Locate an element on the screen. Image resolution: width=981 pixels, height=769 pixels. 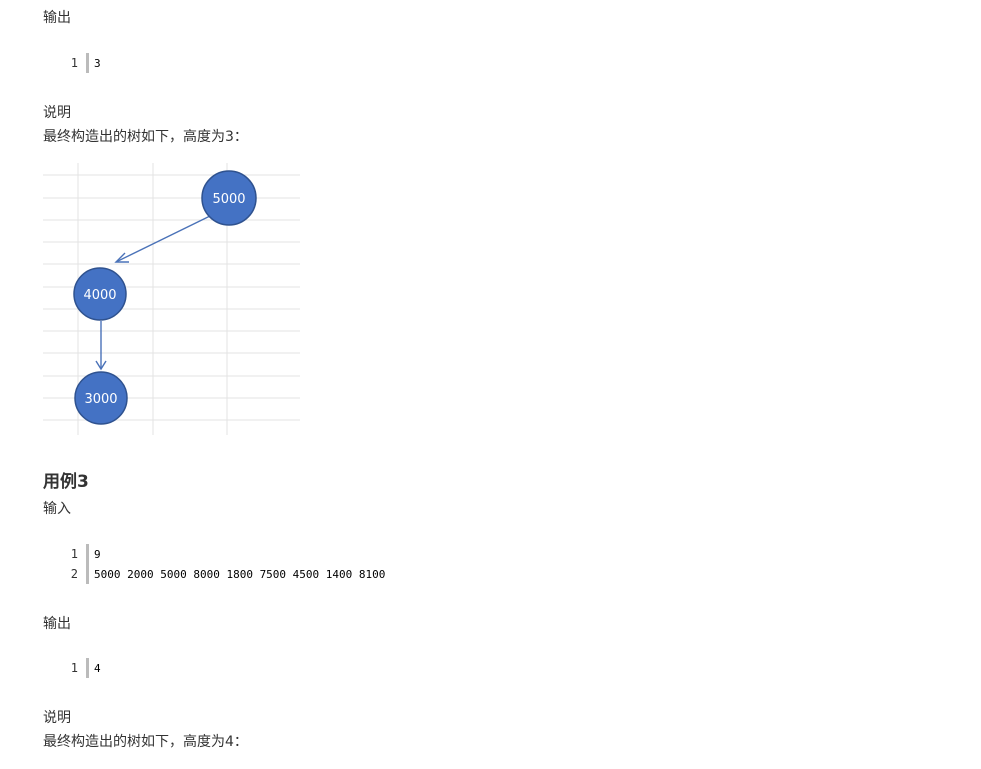
code-line: 1 4 is located at coordinates (193, 668).